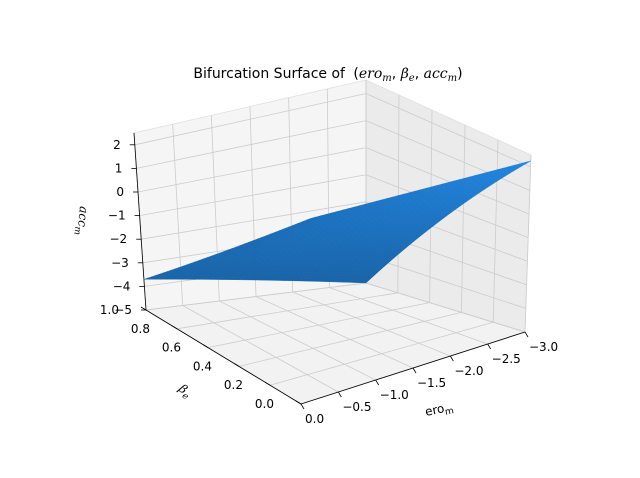 Image resolution: width=640 pixels, height=478 pixels. Describe the element at coordinates (264, 404) in the screenshot. I see `y-tick-label: 0.0` at that location.